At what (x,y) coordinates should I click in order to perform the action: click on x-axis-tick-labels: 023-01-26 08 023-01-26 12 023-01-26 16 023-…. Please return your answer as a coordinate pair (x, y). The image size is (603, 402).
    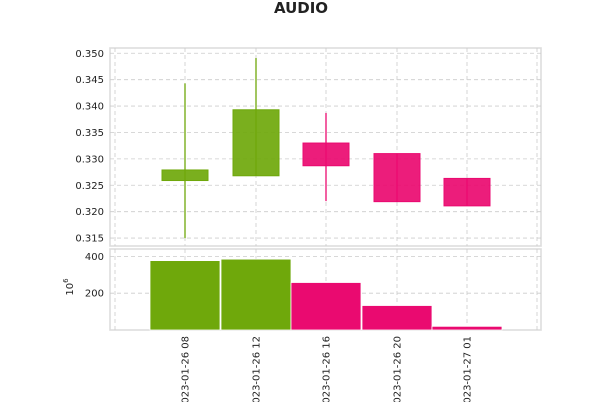
    Looking at the image, I should click on (327, 369).